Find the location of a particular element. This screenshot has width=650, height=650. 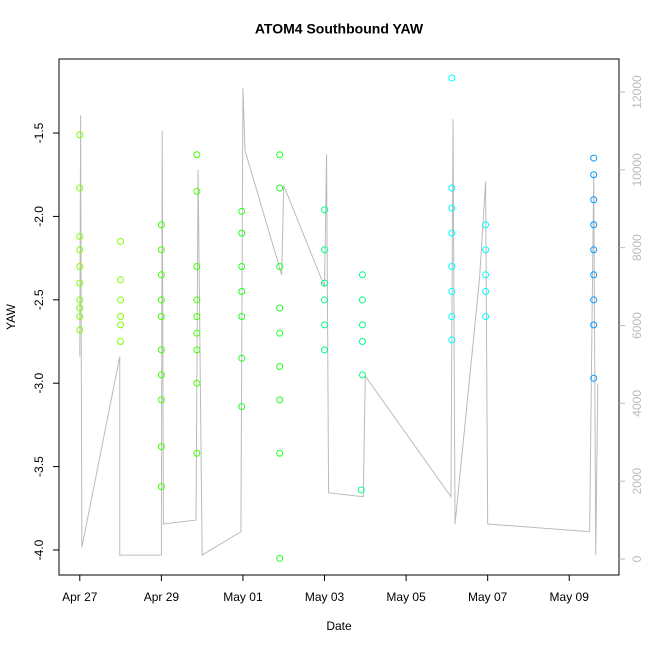

y2-tick-label: 2000 is located at coordinates (637, 481).